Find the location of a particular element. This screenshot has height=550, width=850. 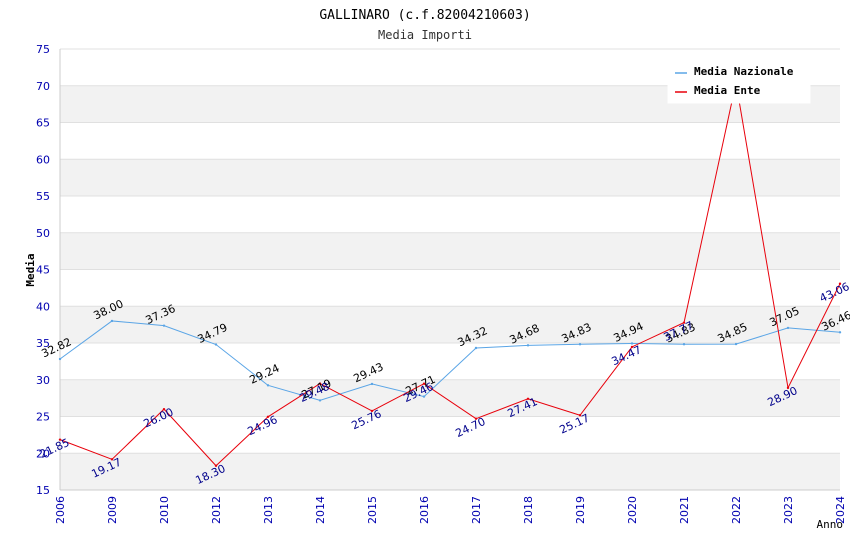

y-tick-label: 35 is located at coordinates (43, 343).